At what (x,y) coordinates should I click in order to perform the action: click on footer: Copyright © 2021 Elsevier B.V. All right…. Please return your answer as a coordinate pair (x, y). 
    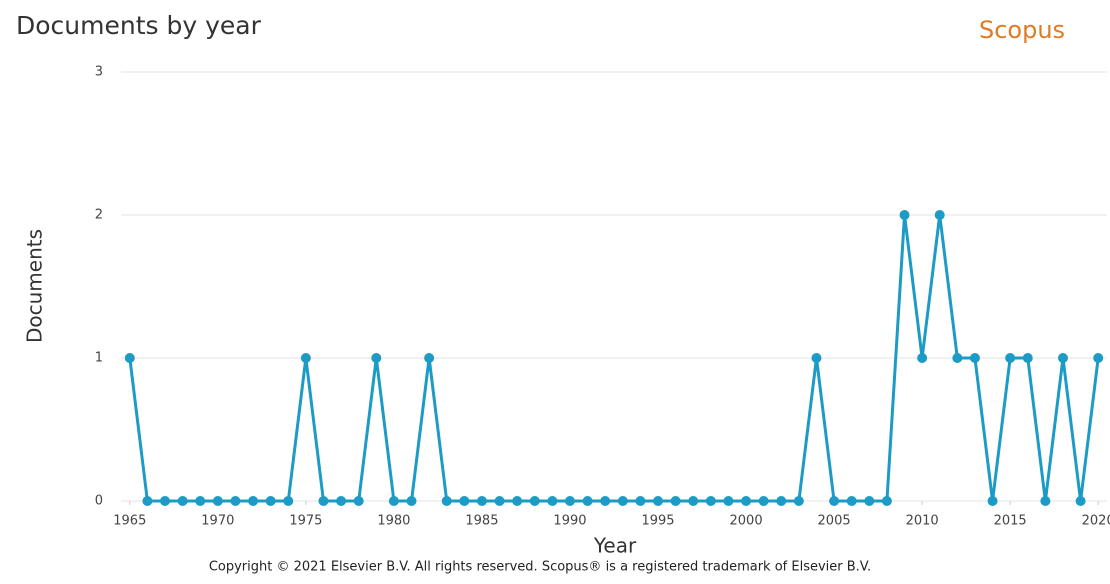
    Looking at the image, I should click on (540, 567).